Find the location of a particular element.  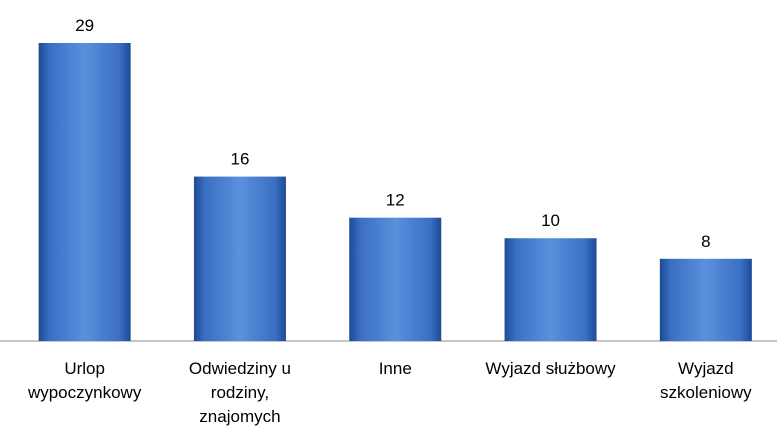

x-tick-label: Wyjazd szkoleniowy is located at coordinates (706, 380).